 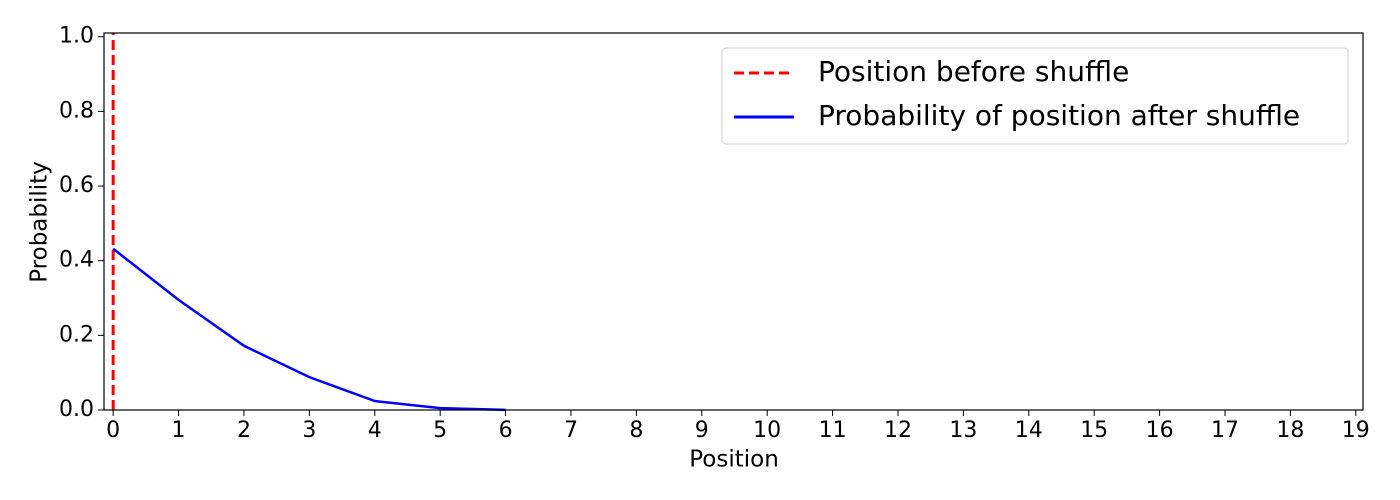 I want to click on x-tick-label: 9, so click(x=702, y=430).